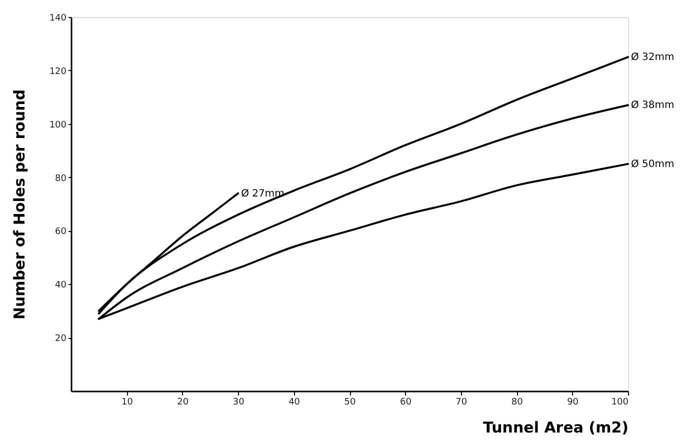 The width and height of the screenshot is (688, 447). I want to click on x-tick-label: 50, so click(350, 403).